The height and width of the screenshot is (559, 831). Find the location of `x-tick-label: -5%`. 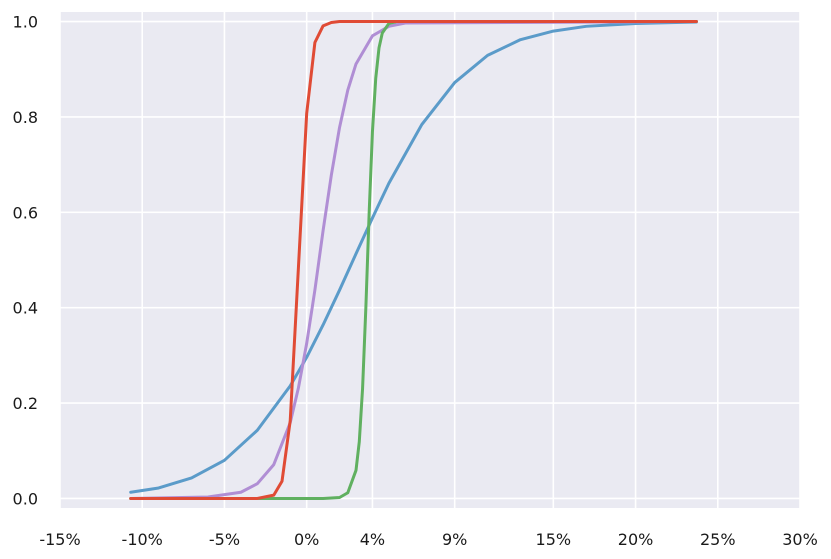

x-tick-label: -5% is located at coordinates (224, 539).